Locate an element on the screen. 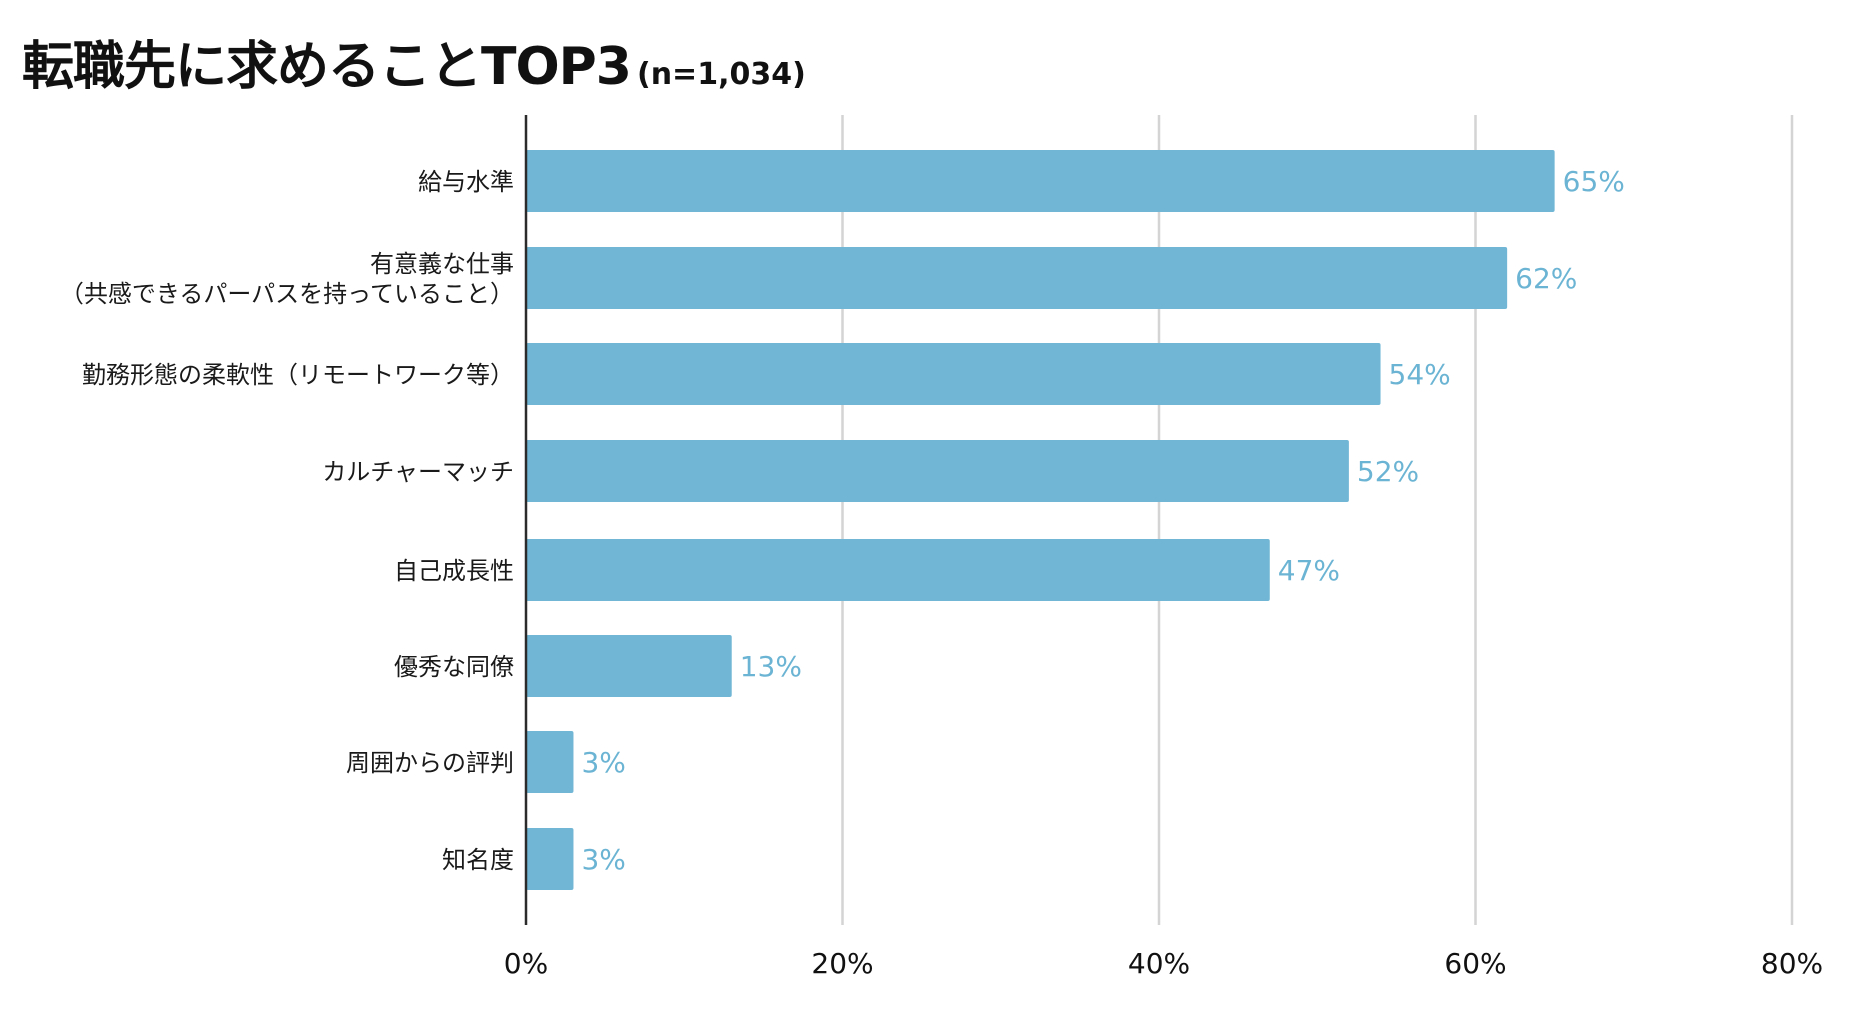 This screenshot has width=1856, height=1024. category-label-3: カルチャーマッチ is located at coordinates (418, 472).